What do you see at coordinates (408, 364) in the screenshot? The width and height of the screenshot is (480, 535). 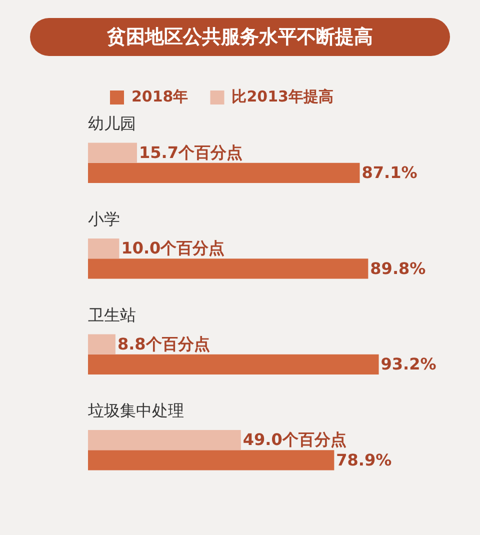 I see `data-label: 93.2%` at bounding box center [408, 364].